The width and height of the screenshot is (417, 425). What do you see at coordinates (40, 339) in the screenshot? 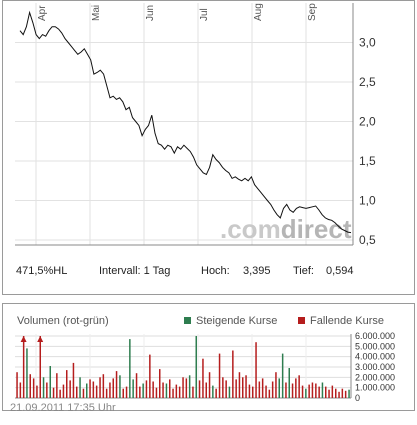
I see `volume-overflow-arrow` at bounding box center [40, 339].